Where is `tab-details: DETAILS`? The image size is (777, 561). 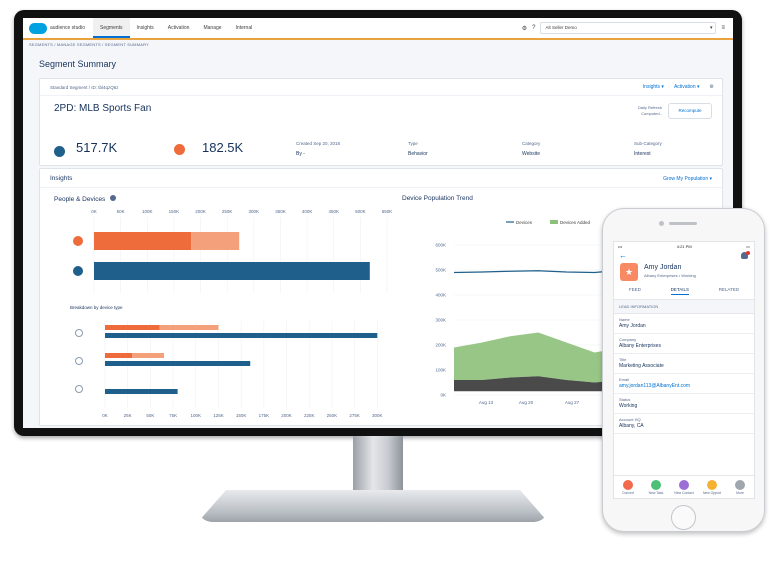 tab-details: DETAILS is located at coordinates (679, 291).